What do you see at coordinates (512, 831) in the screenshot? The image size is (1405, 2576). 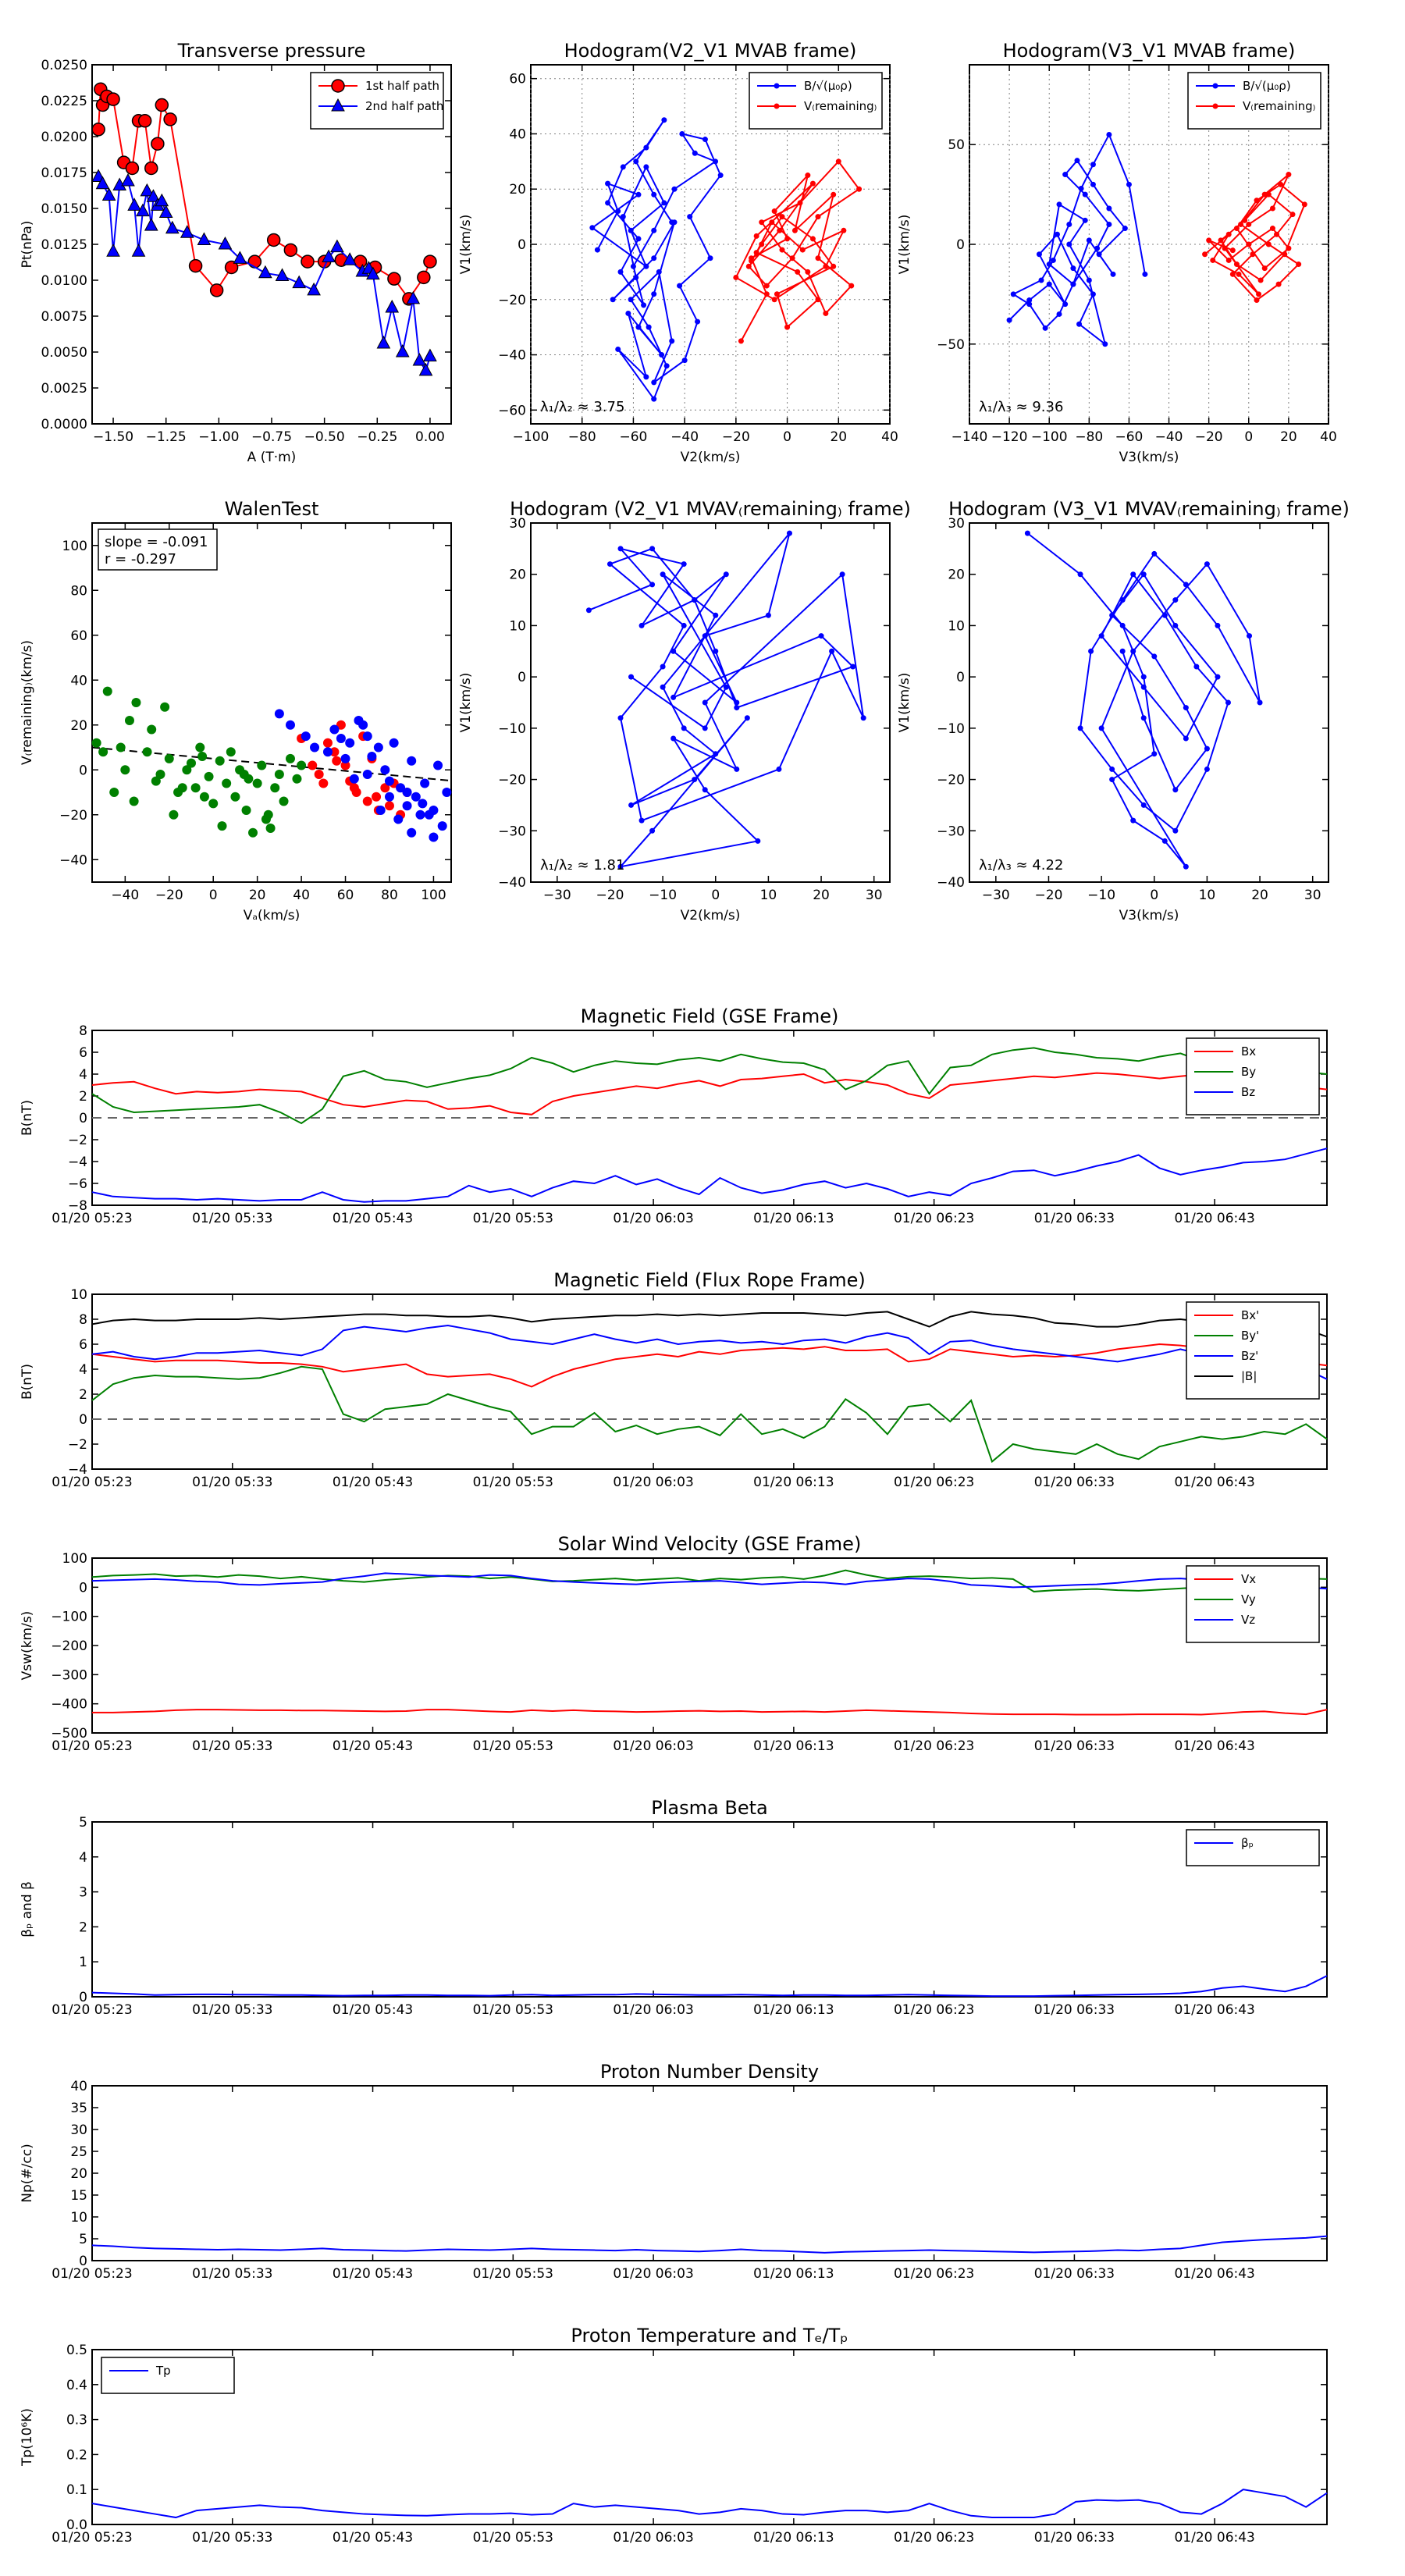 I see `y-tick-label: −30` at bounding box center [512, 831].